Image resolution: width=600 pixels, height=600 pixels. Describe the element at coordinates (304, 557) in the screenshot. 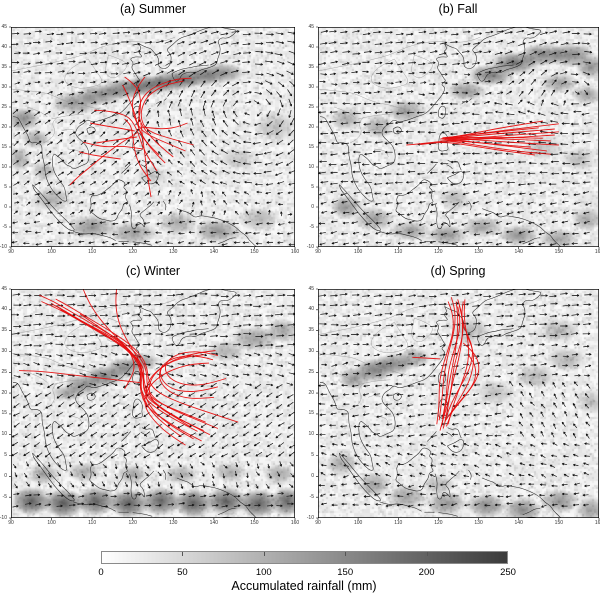

I see `colorbar-gradient` at that location.